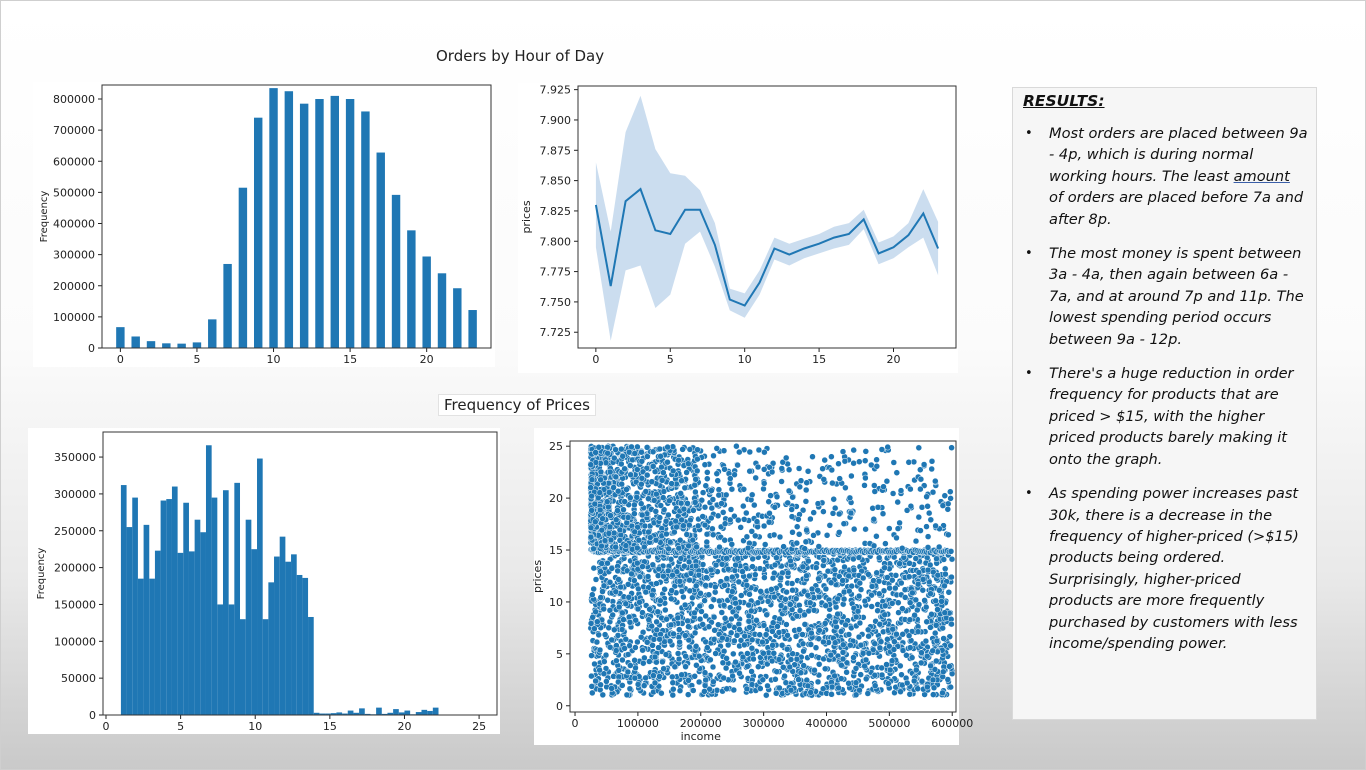 The width and height of the screenshot is (1366, 770). Describe the element at coordinates (526, 216) in the screenshot. I see `prices-line-y-axis-label: prices` at that location.